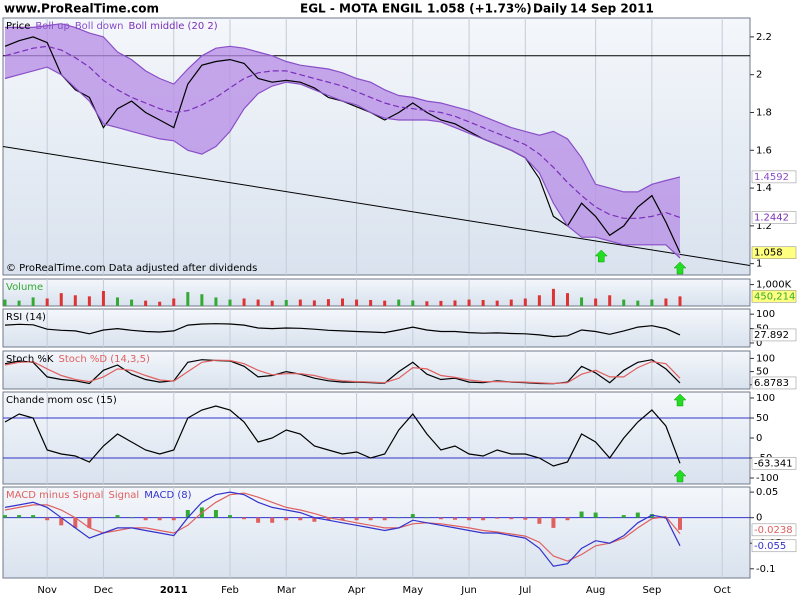 The image size is (800, 600). I want to click on x-tick-label: Jun, so click(468, 590).